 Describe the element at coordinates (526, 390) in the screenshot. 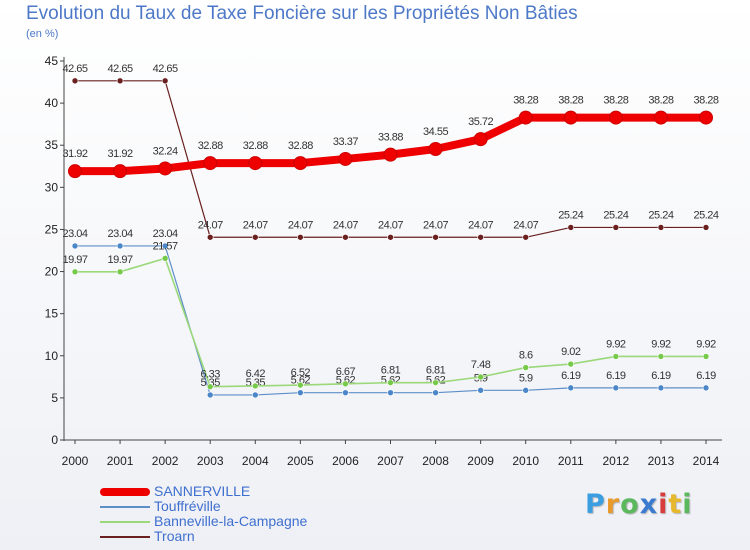

I see `data-point-touffr-ville-2010` at that location.